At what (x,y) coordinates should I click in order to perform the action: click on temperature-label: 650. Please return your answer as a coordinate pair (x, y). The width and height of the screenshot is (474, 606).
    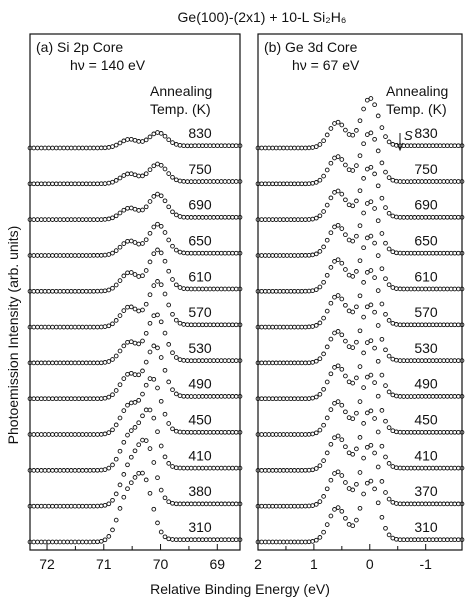
    Looking at the image, I should click on (200, 241).